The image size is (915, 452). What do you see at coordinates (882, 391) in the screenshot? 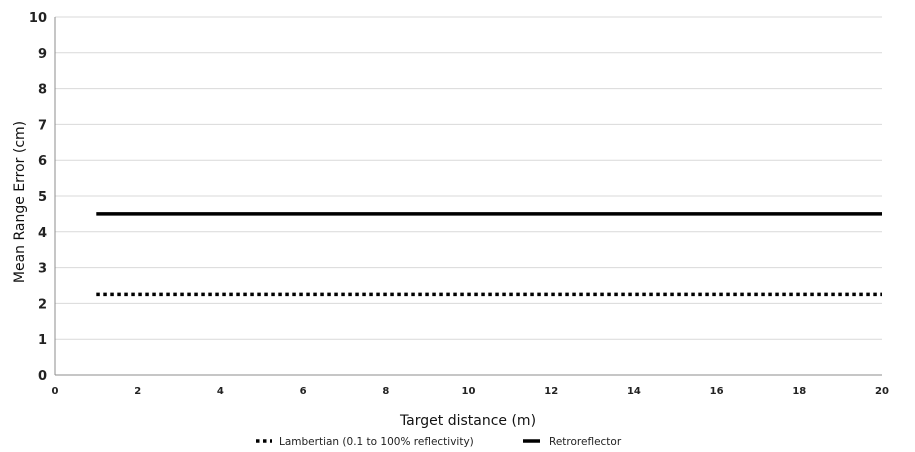
I see `x-tick-label: 20` at bounding box center [882, 391].